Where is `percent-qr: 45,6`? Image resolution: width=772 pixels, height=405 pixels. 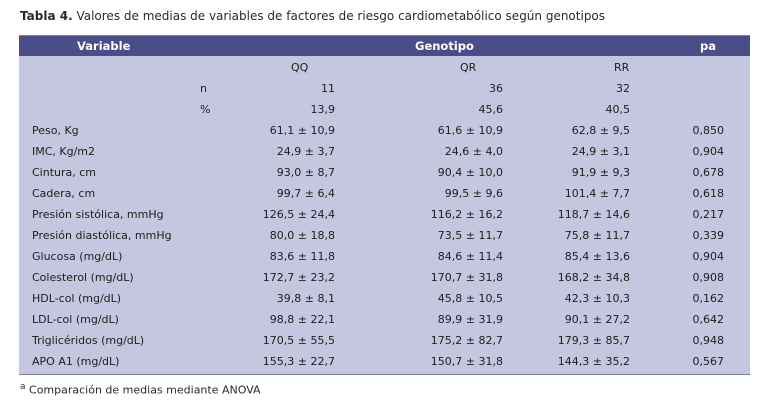
percent-qr: 45,6 is located at coordinates (491, 109).